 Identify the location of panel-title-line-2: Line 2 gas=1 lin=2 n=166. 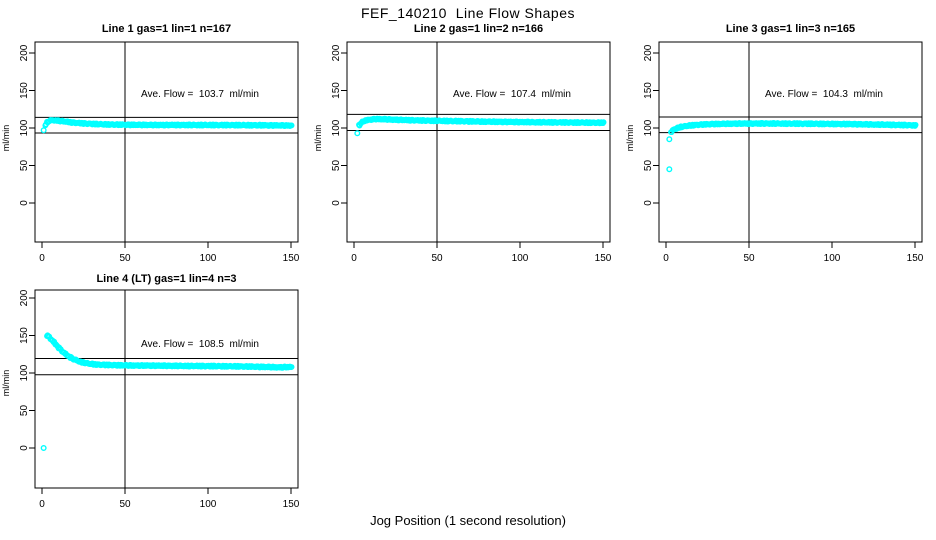
(478, 29).